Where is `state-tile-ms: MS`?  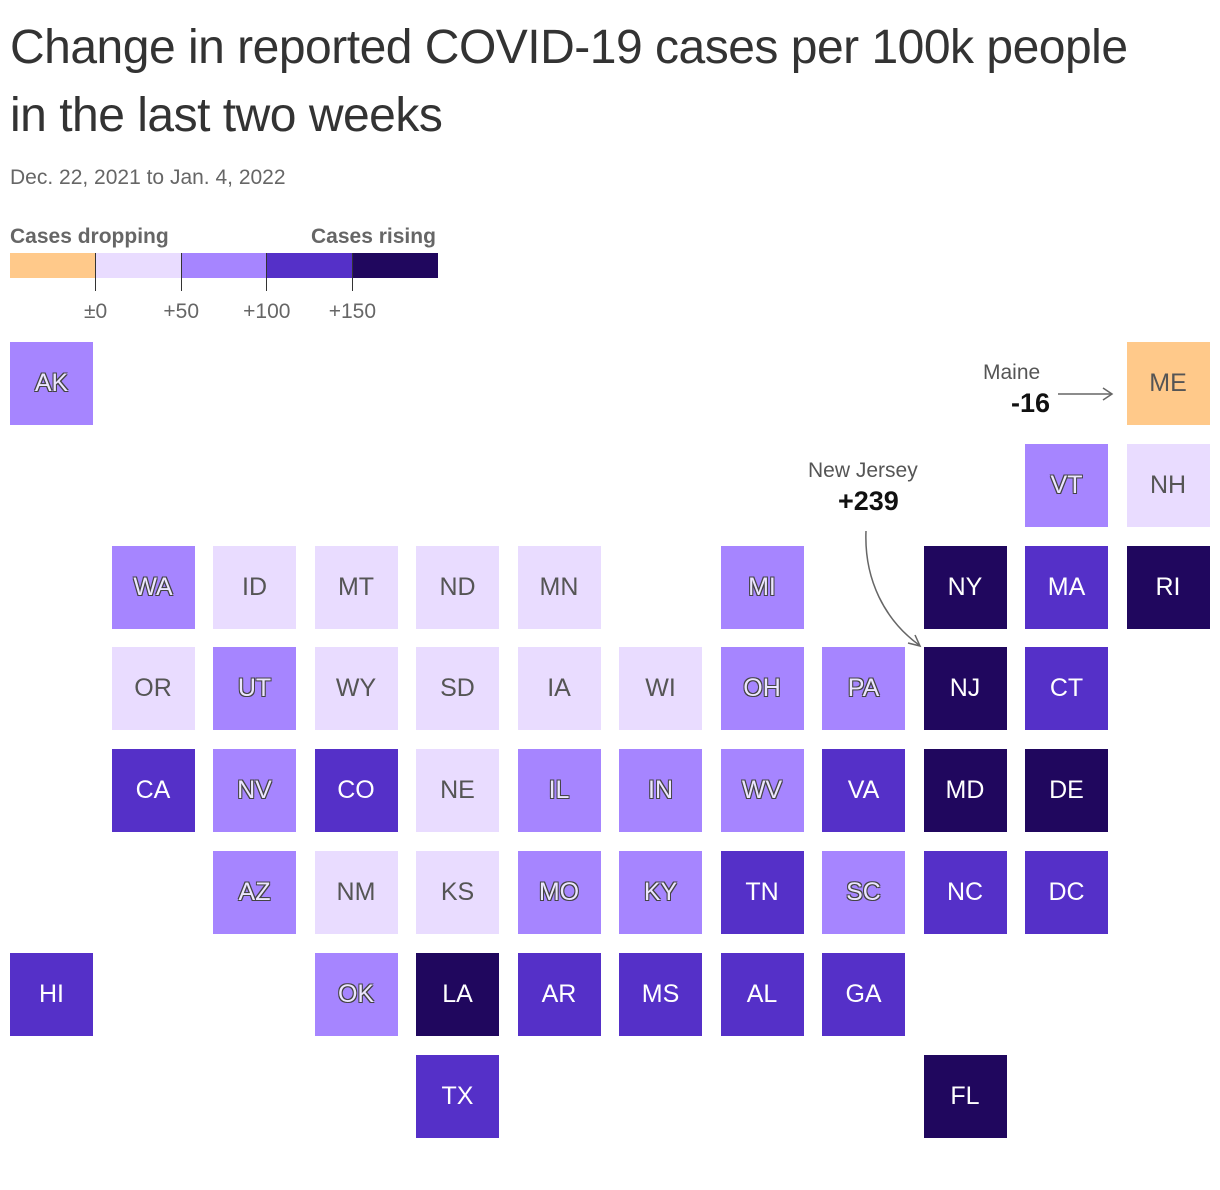
state-tile-ms: MS is located at coordinates (660, 994).